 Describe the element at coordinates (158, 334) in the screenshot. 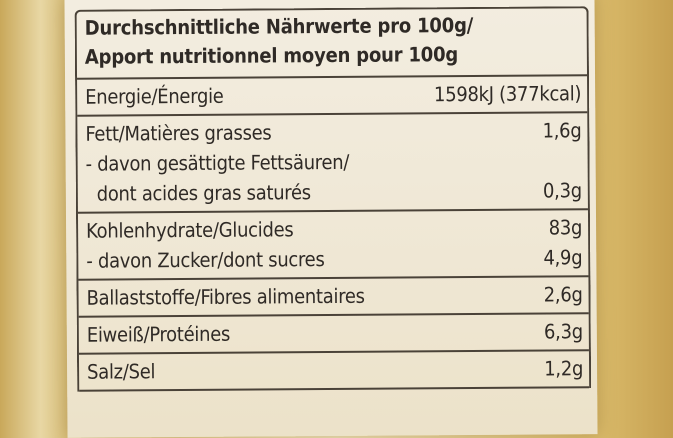

I see `nutrient-label: Eiweiß/Protéines` at that location.